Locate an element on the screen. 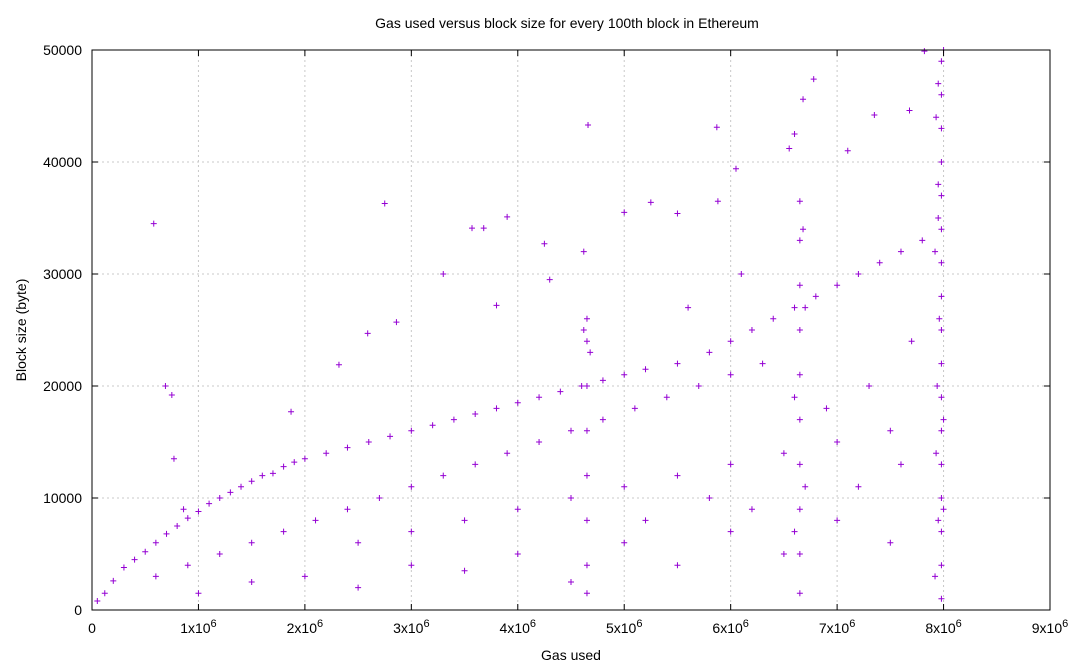  x-tick-label: 0 is located at coordinates (92, 628).